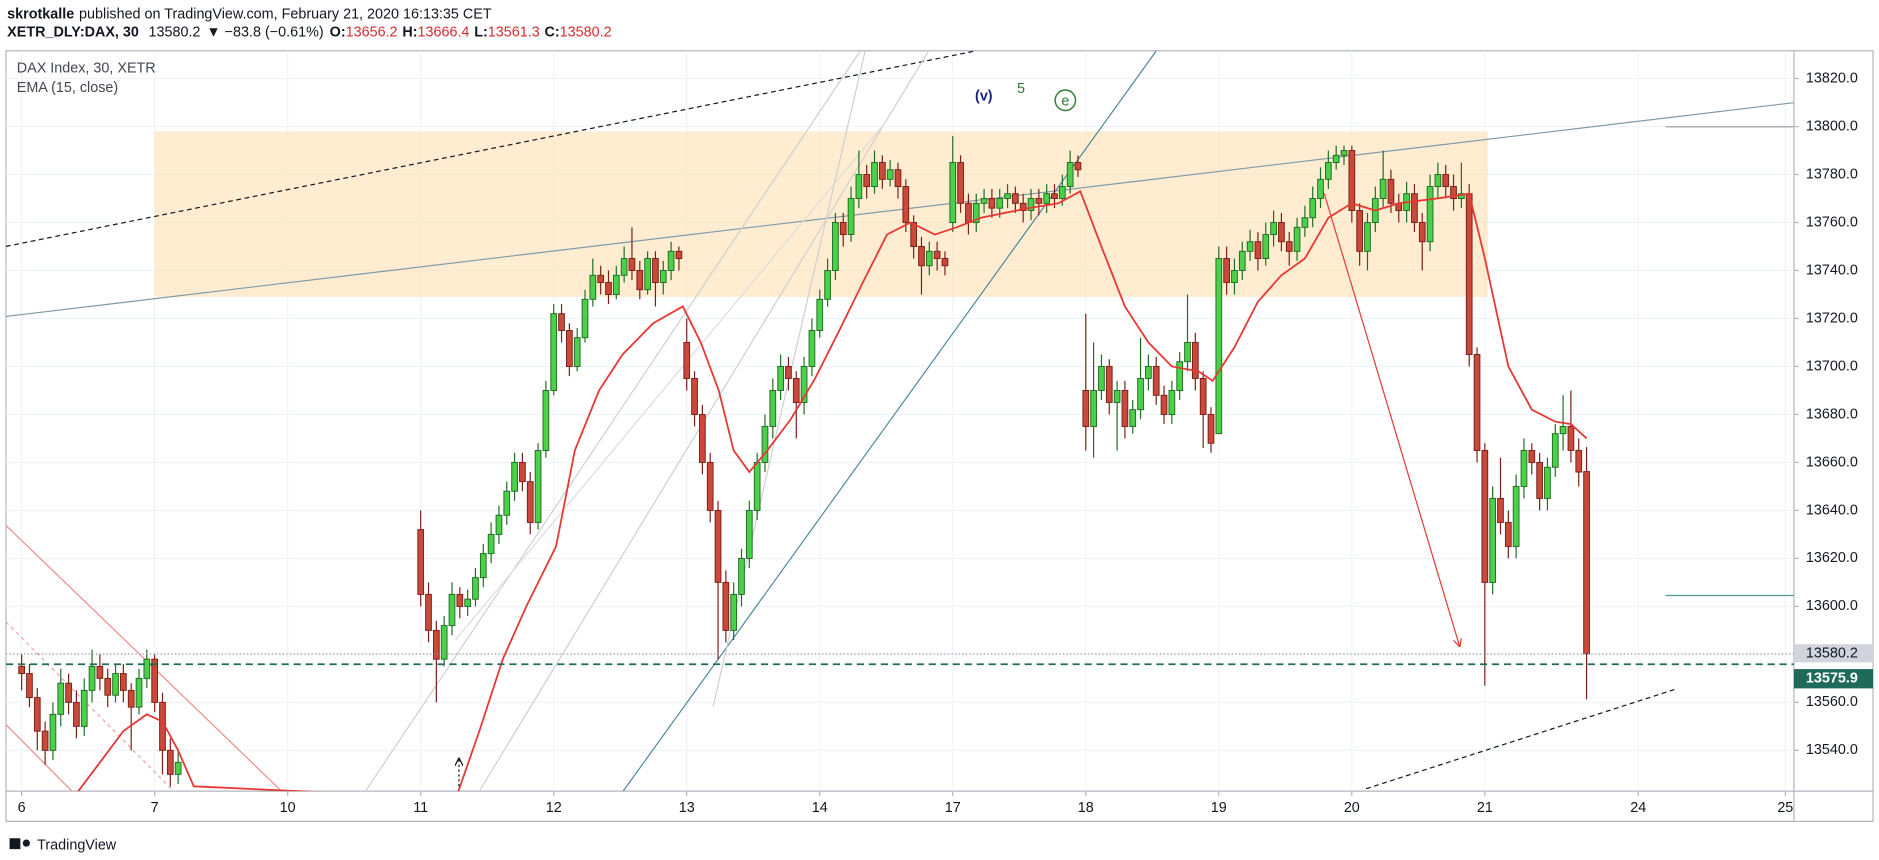 The image size is (1879, 860). Describe the element at coordinates (820, 808) in the screenshot. I see `x-tick-label: 14` at that location.